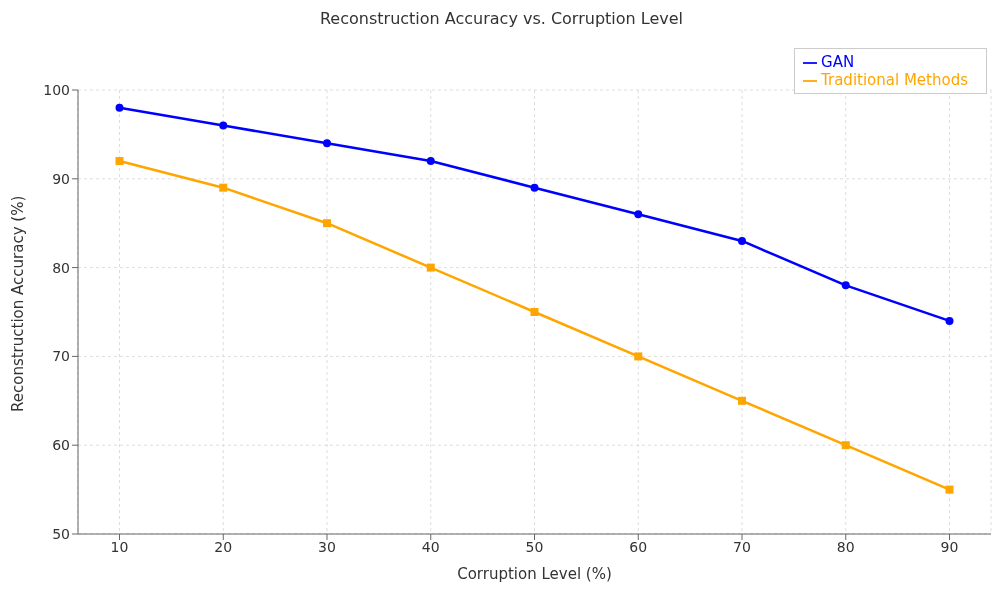 Image resolution: width=1003 pixels, height=604 pixels. What do you see at coordinates (949, 546) in the screenshot?
I see `x-tick-label: 90` at bounding box center [949, 546].